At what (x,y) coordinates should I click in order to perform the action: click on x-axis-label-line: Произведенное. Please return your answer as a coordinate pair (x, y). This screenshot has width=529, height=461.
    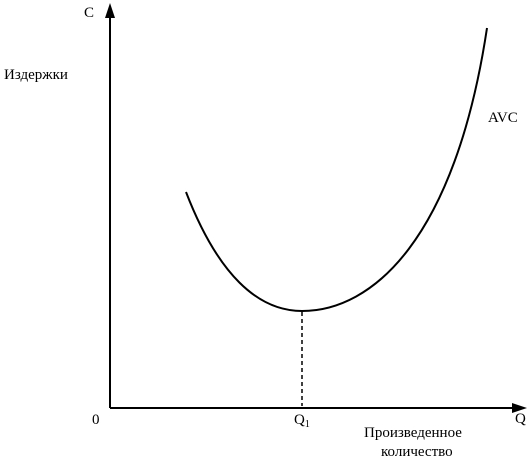
    Looking at the image, I should click on (413, 433).